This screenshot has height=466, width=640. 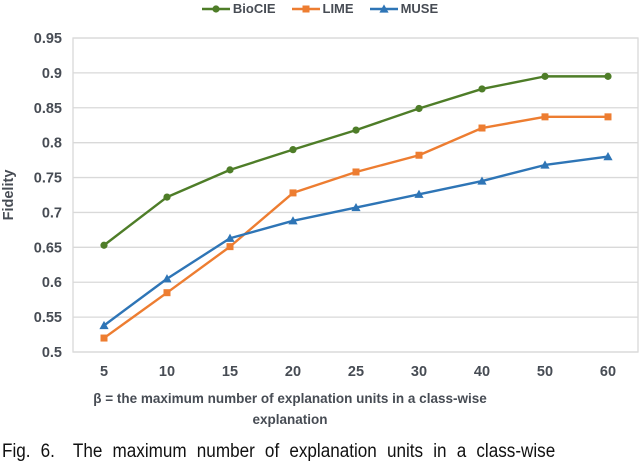 I want to click on legend-item-lime: LIME, so click(x=322, y=8).